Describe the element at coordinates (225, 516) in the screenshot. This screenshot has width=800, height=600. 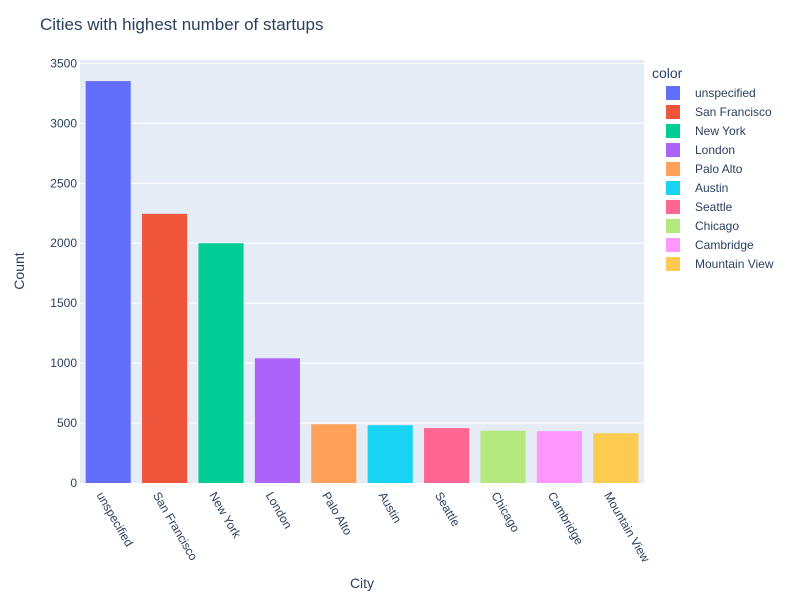
I see `x-tick-label: New York` at that location.